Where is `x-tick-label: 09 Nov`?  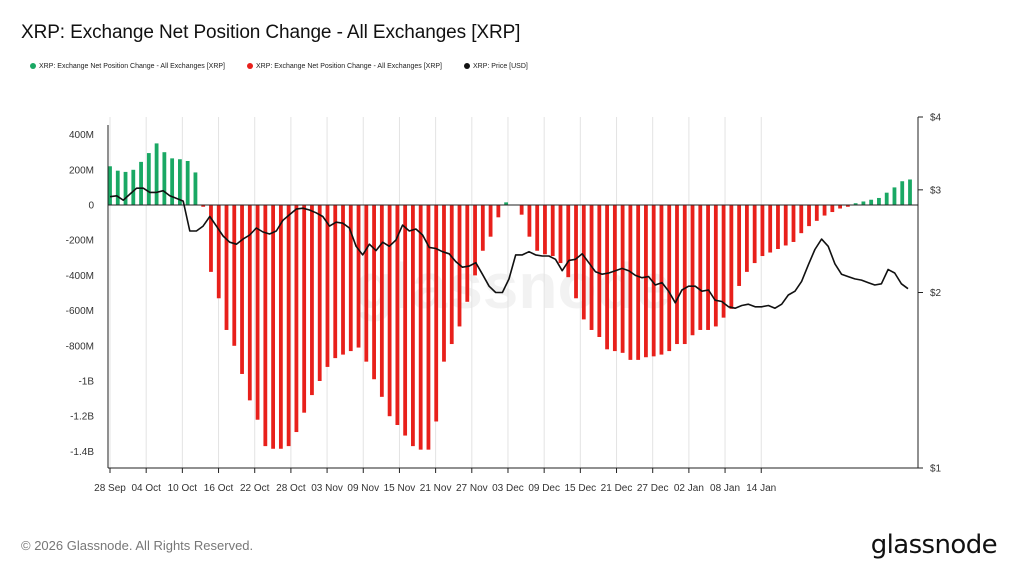
x-tick-label: 09 Nov is located at coordinates (363, 488).